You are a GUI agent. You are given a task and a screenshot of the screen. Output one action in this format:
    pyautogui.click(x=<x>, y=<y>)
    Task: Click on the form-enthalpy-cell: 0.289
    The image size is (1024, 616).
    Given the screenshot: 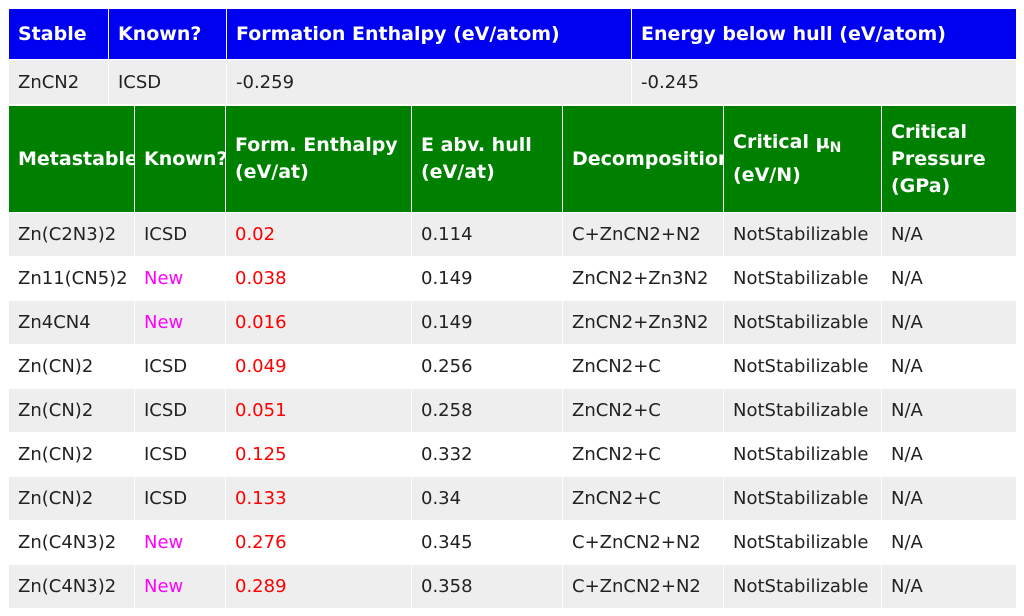 What is the action you would take?
    pyautogui.click(x=318, y=586)
    